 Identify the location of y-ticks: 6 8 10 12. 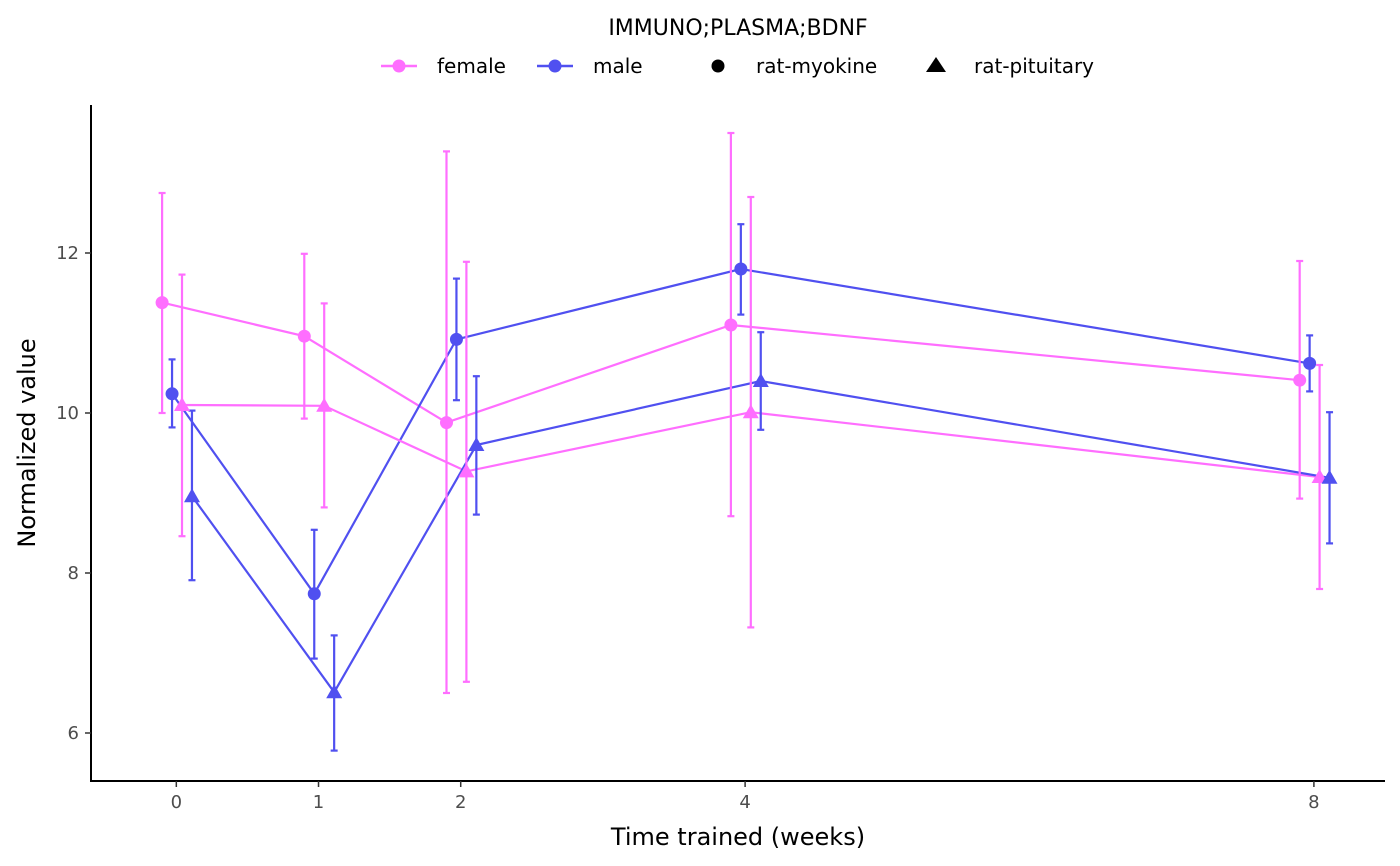
(73, 493).